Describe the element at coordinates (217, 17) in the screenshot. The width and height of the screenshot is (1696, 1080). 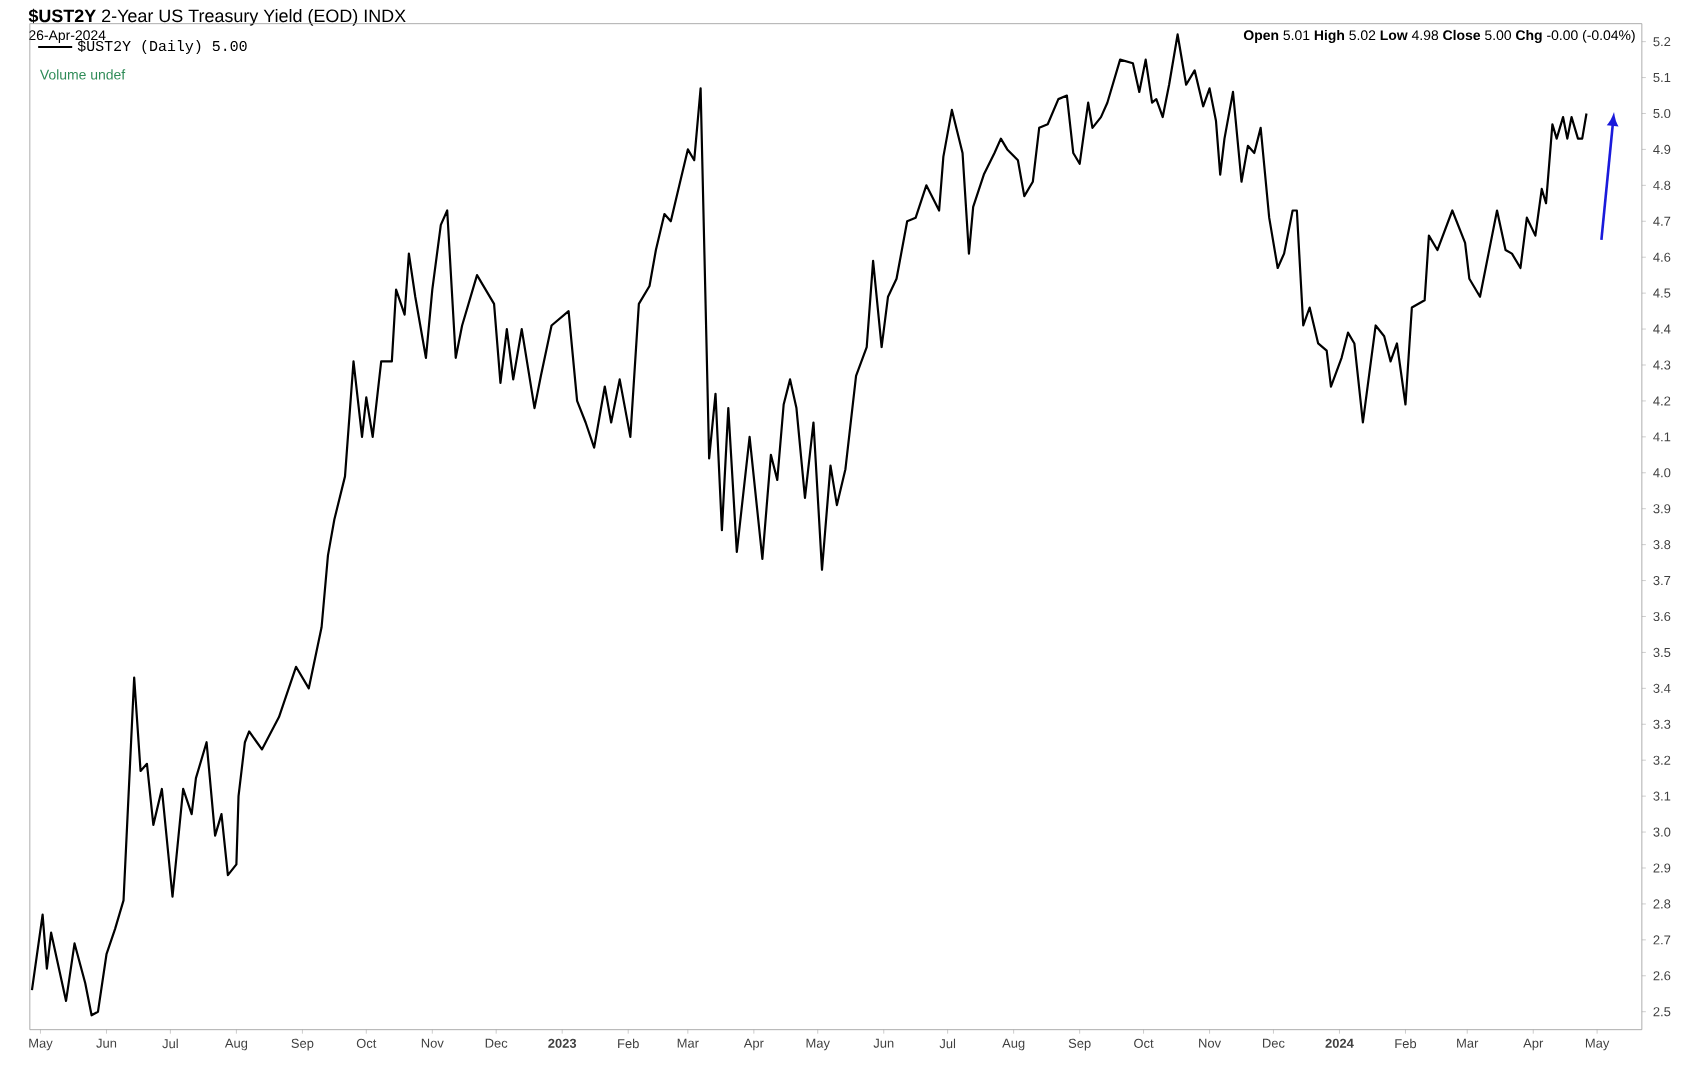
I see `chart-title: $UST2Y 2-Year US Treasury Yield (EOD) INDX` at that location.